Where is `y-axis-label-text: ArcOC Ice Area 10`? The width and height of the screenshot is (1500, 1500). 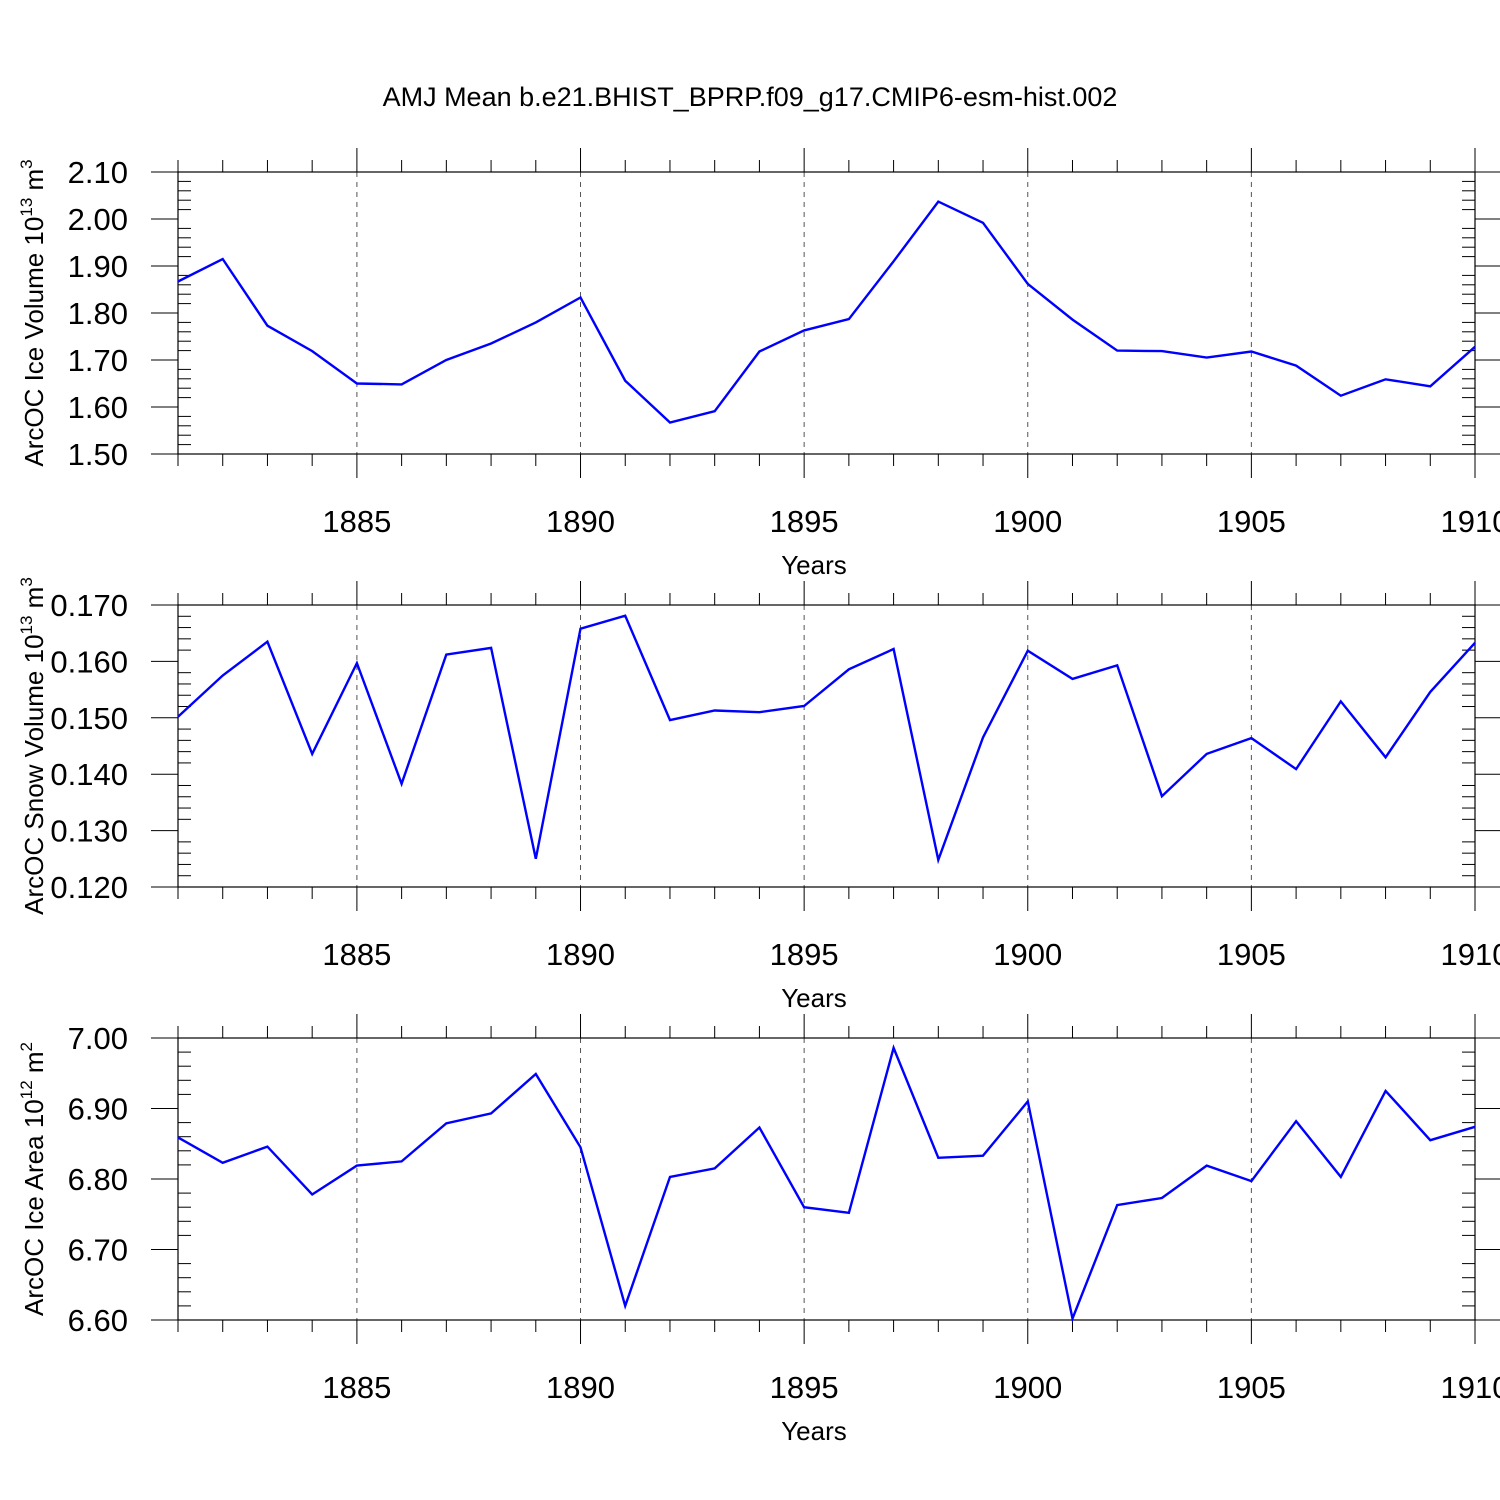
y-axis-label-text: ArcOC Ice Area 10 is located at coordinates (34, 1207).